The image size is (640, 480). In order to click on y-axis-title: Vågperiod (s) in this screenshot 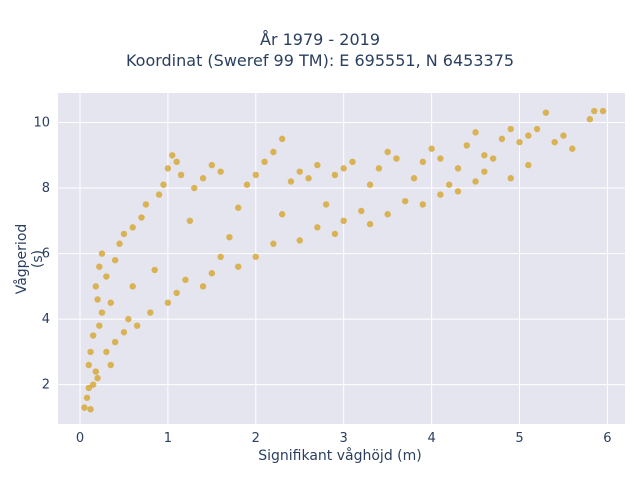, I will do `click(30, 259)`.